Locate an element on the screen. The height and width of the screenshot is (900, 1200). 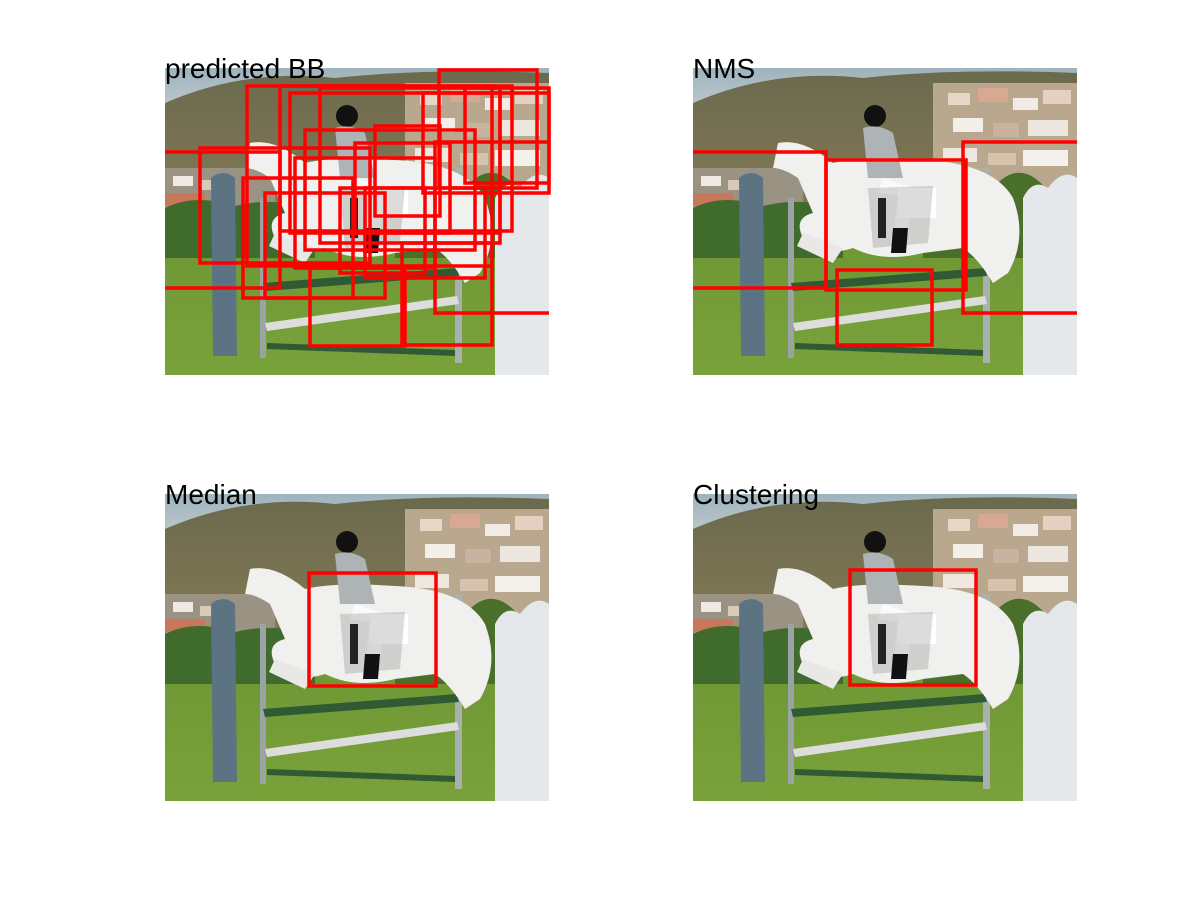
panel-nms: NMS is located at coordinates (885, 214).